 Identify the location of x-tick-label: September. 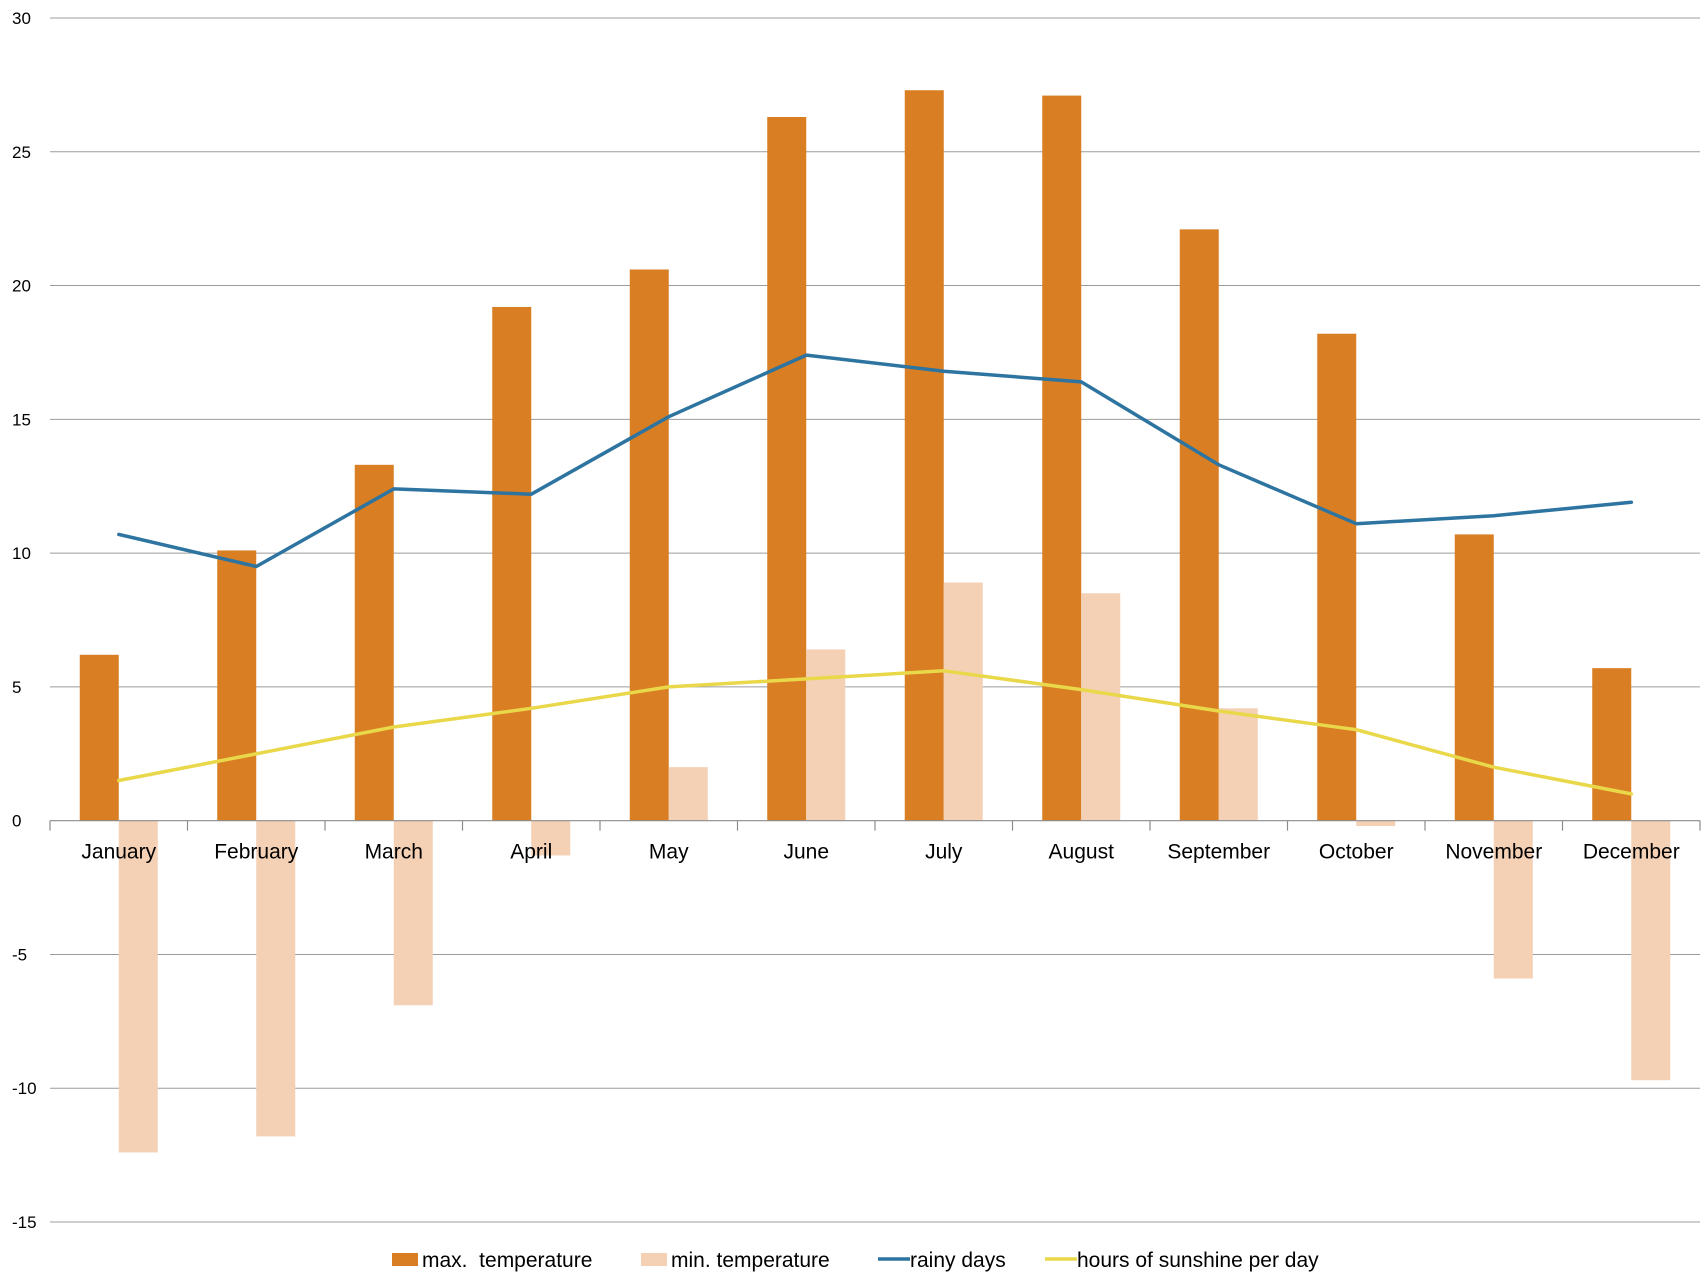
(1218, 852).